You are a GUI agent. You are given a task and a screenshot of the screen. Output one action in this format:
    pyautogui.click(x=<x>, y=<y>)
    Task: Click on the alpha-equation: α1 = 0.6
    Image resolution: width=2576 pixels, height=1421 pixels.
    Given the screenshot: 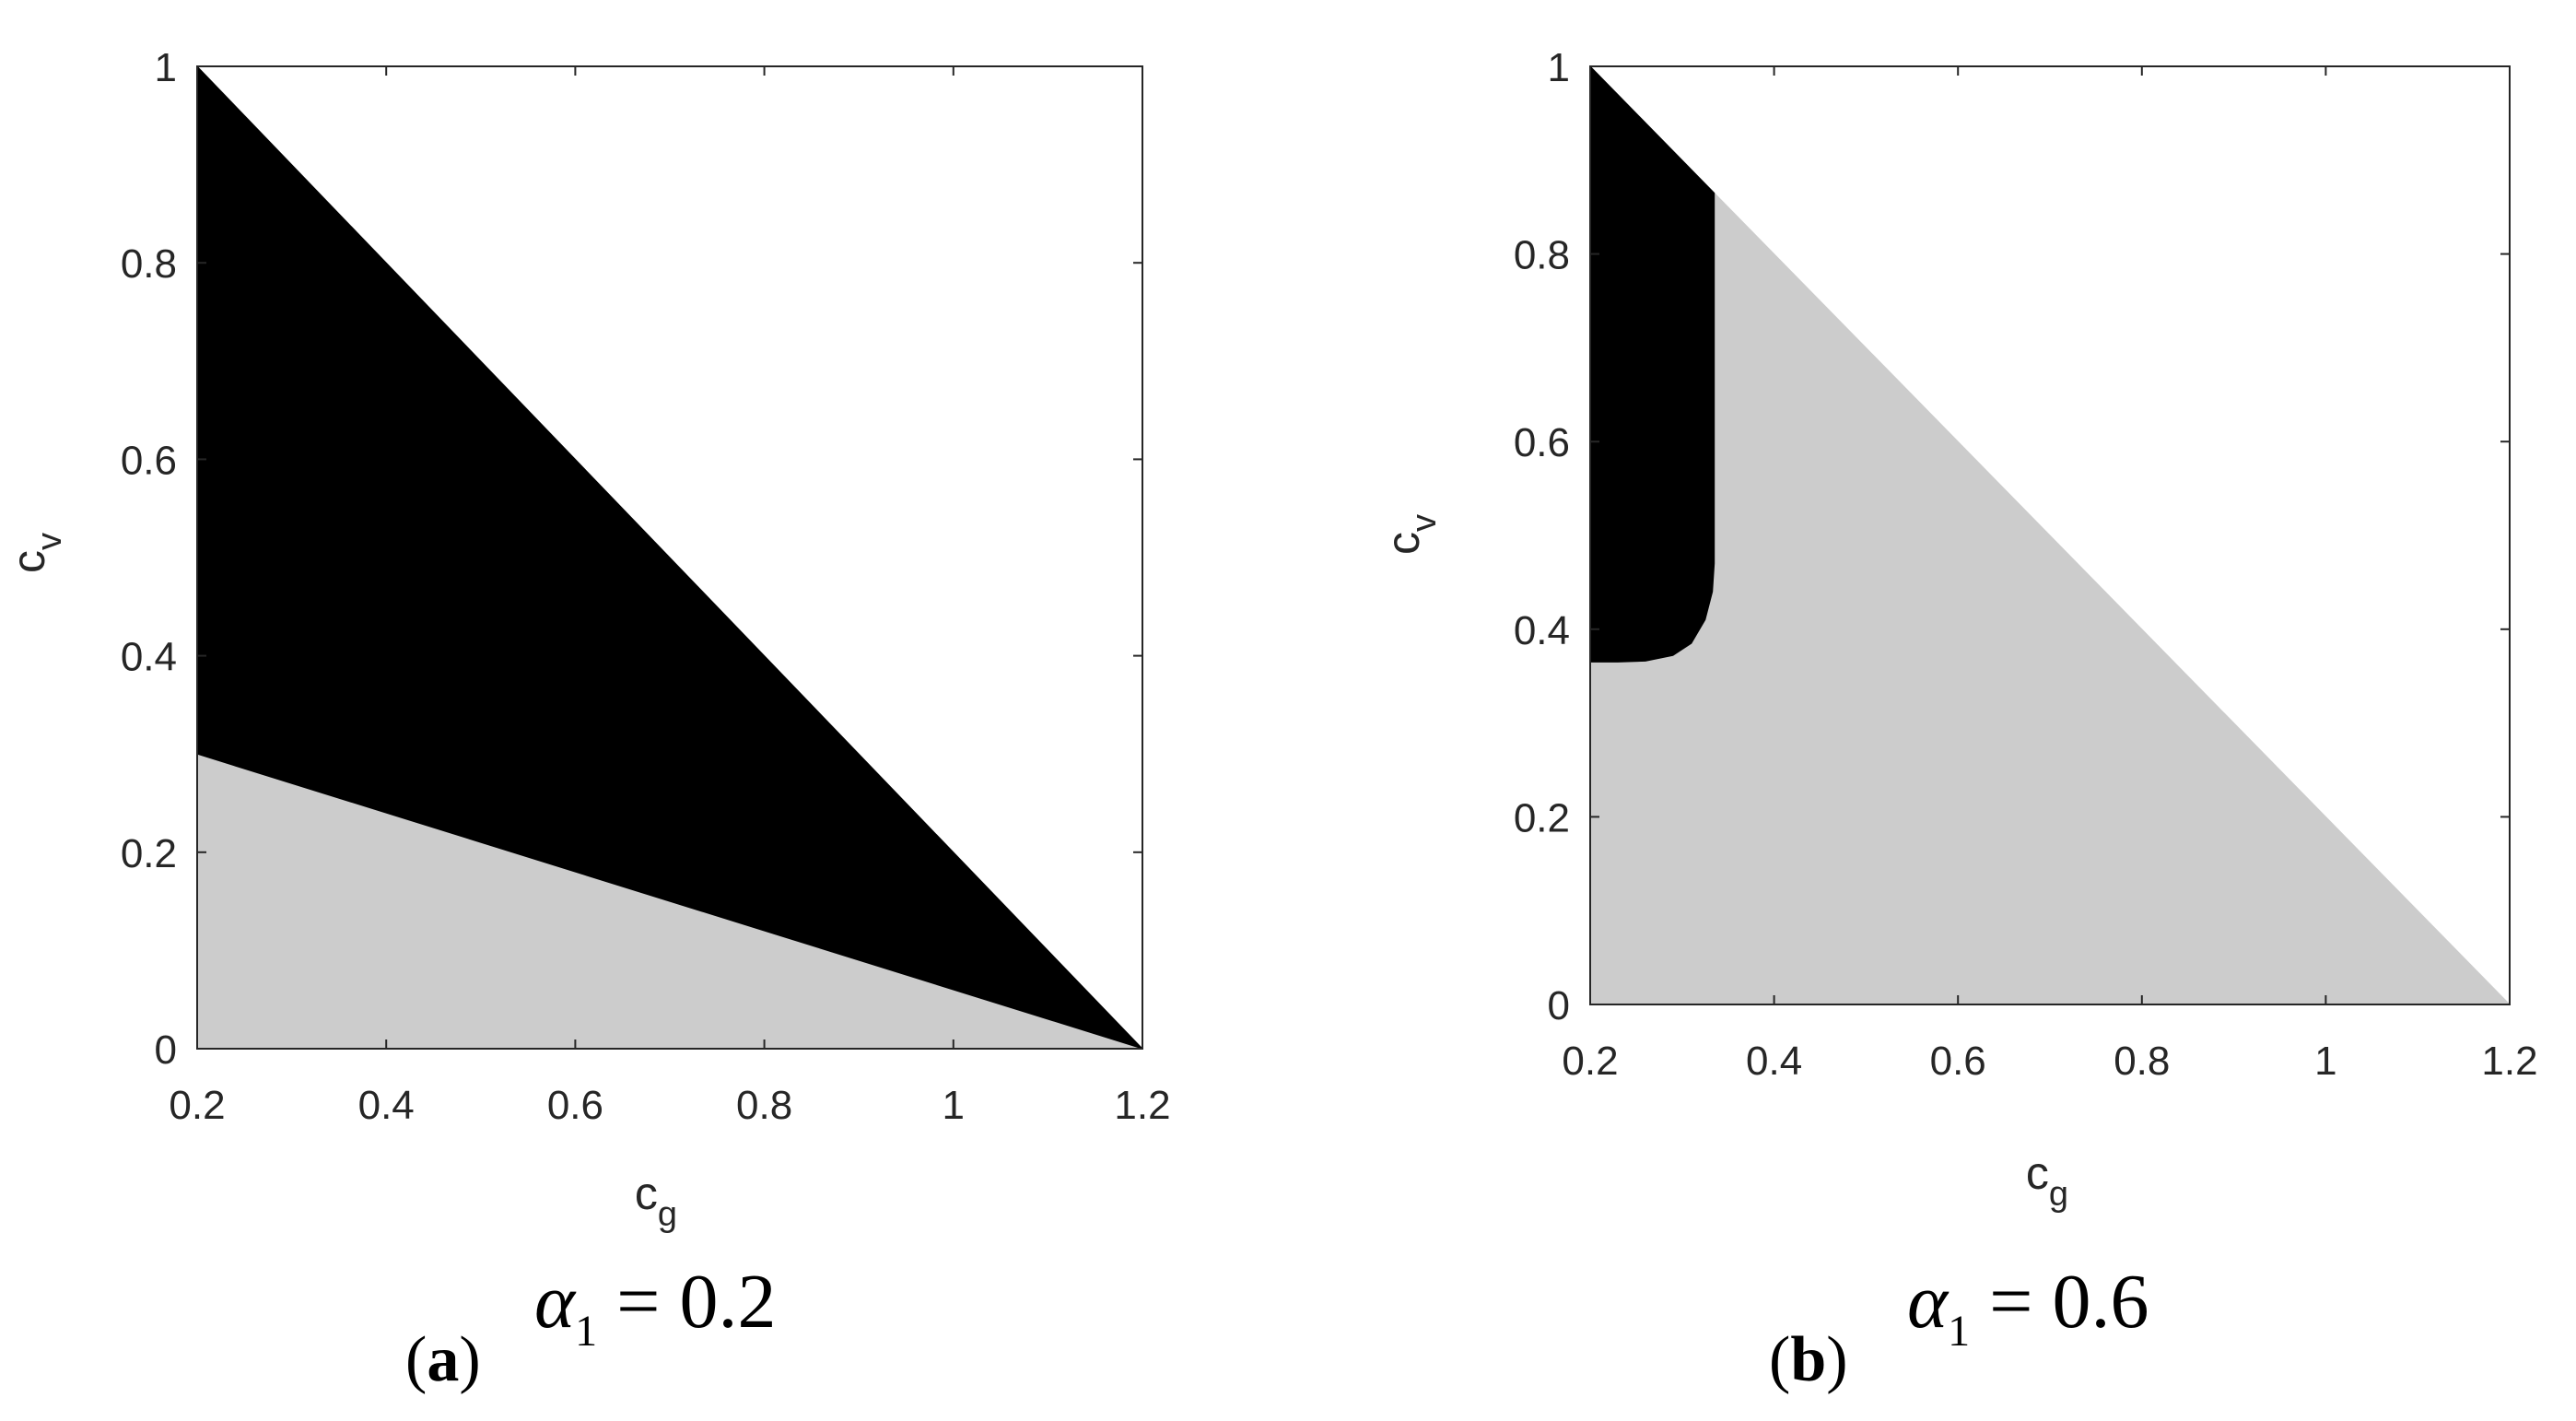 What is the action you would take?
    pyautogui.click(x=2028, y=1308)
    